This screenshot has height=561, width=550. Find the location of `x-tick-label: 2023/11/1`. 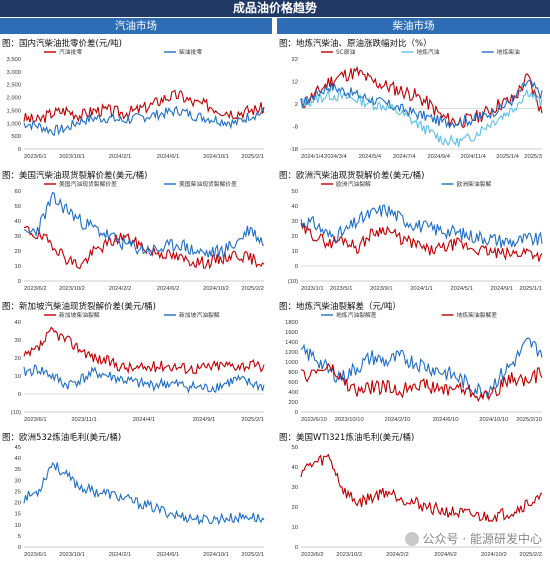

x-tick-label: 2023/11/1 is located at coordinates (83, 420).